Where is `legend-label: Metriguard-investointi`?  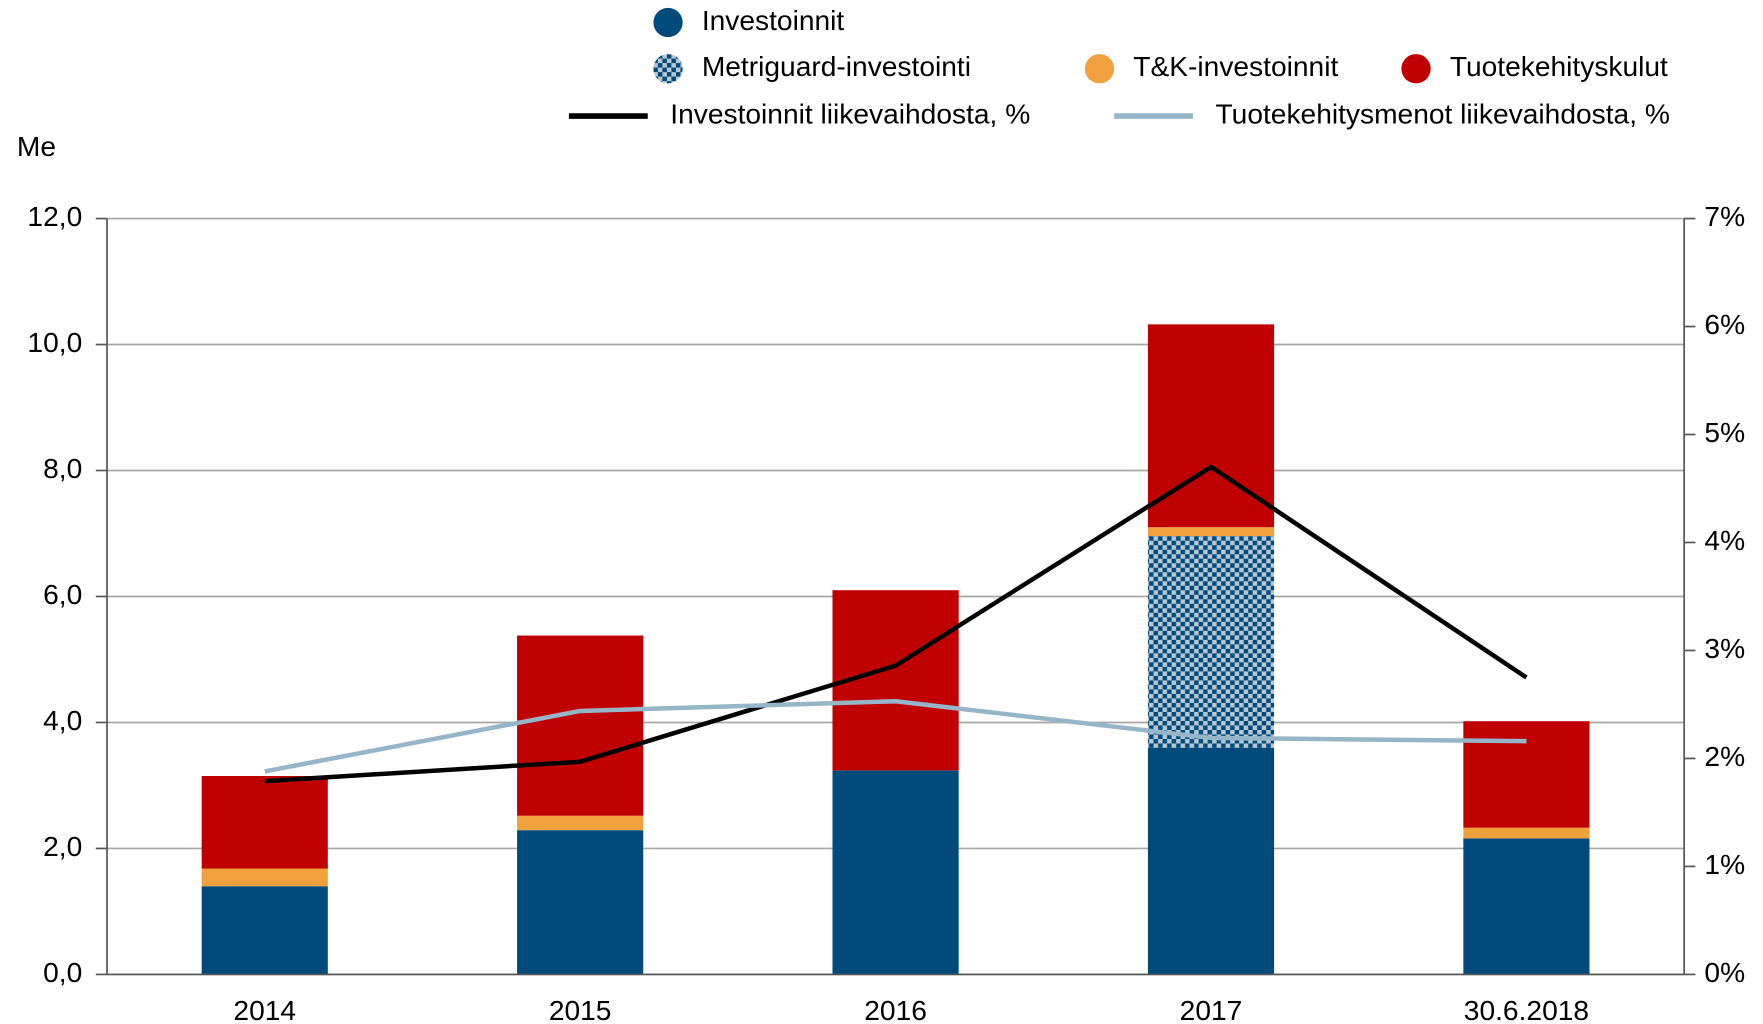
legend-label: Metriguard-investointi is located at coordinates (836, 66).